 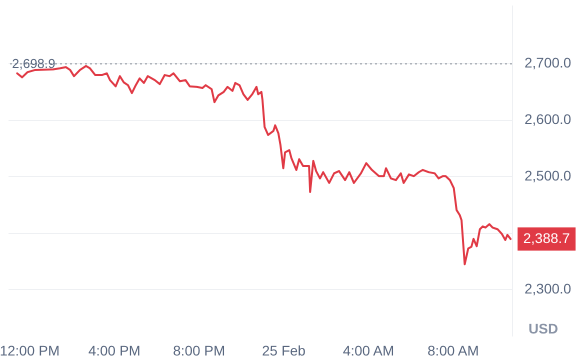 What do you see at coordinates (548, 119) in the screenshot?
I see `y-tick-label: 2,600.0` at bounding box center [548, 119].